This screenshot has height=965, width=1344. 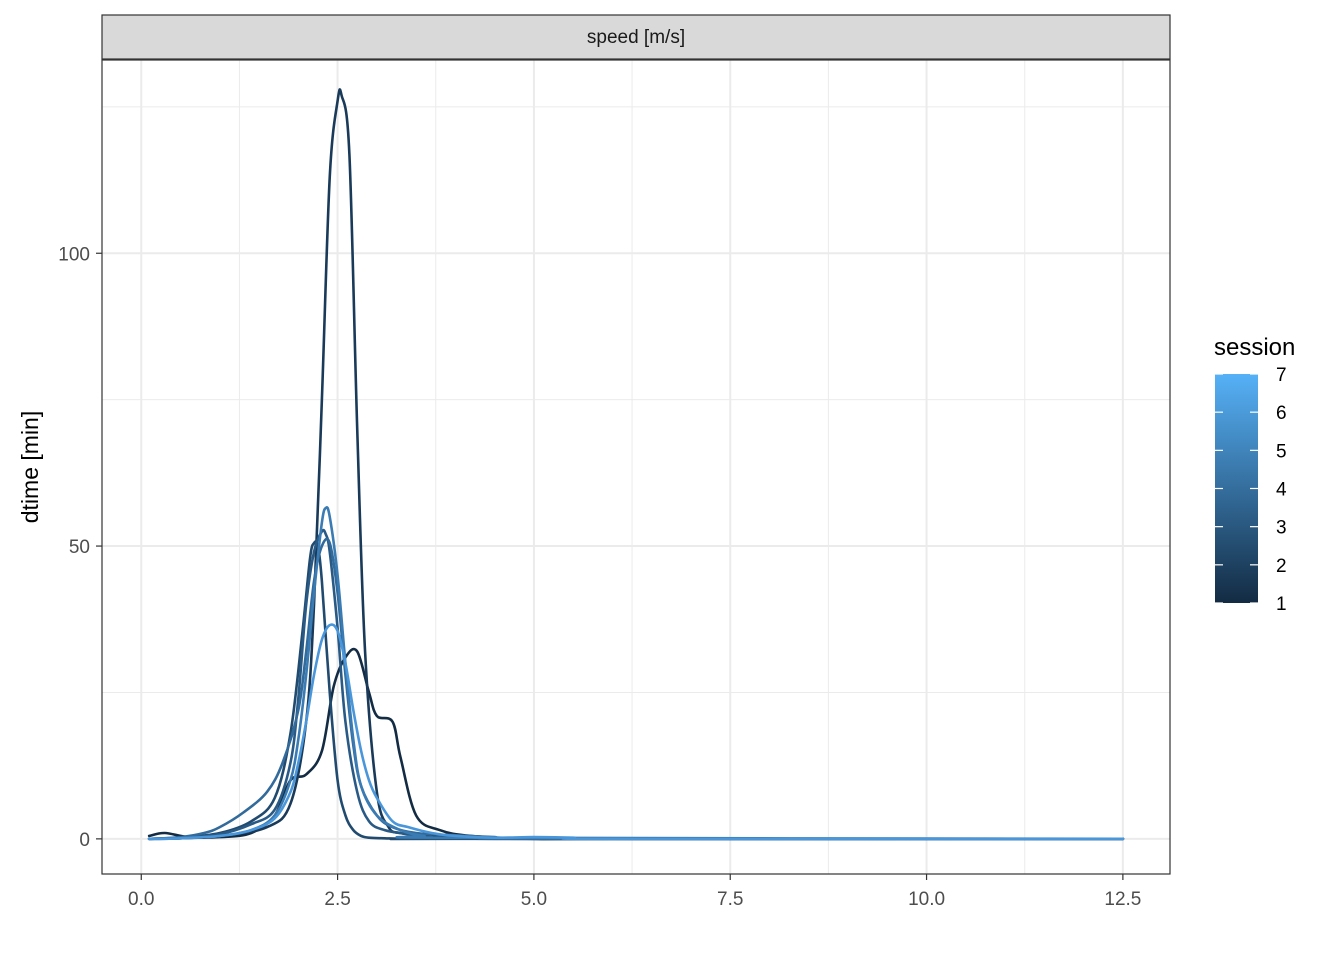 I want to click on legend-label: 4, so click(x=1281, y=490).